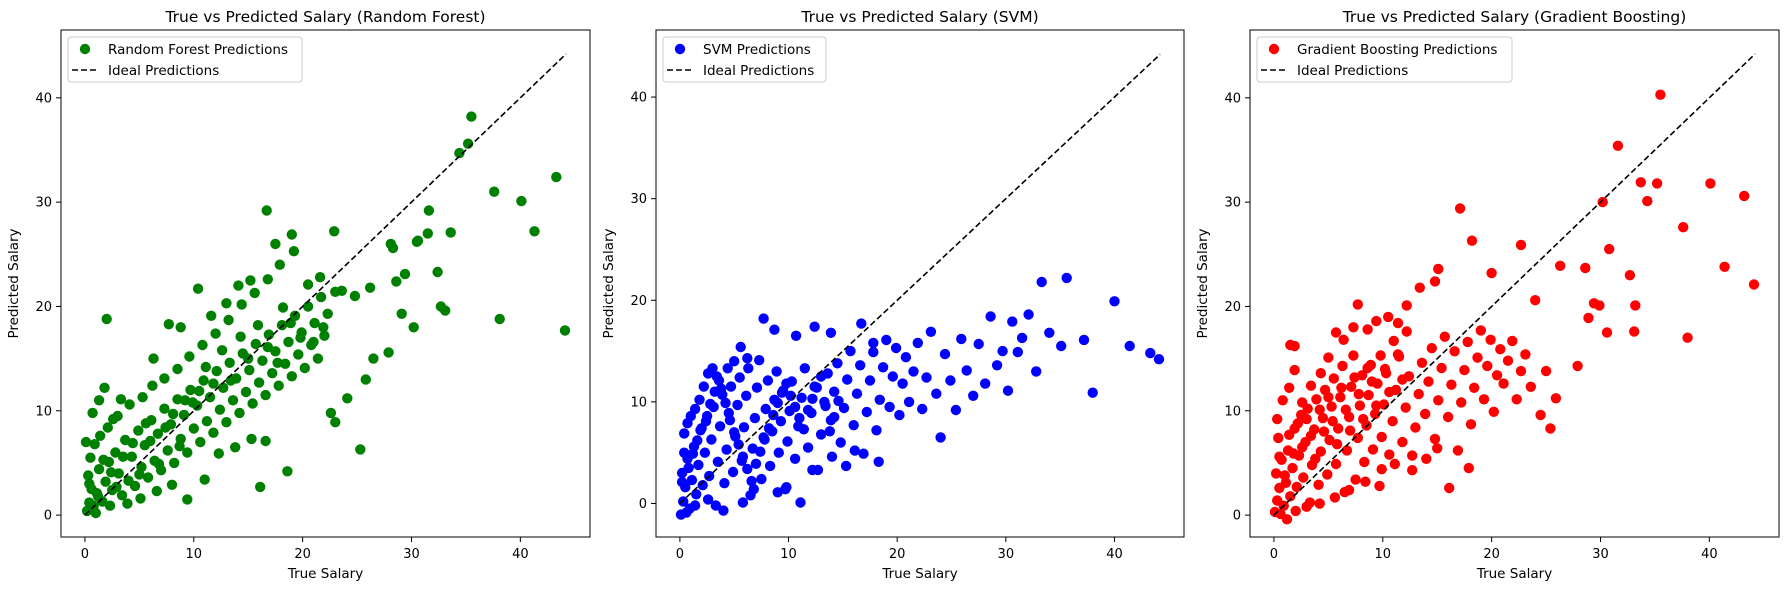 This screenshot has height=590, width=1790. Describe the element at coordinates (1237, 516) in the screenshot. I see `y-tick-label: 0` at that location.